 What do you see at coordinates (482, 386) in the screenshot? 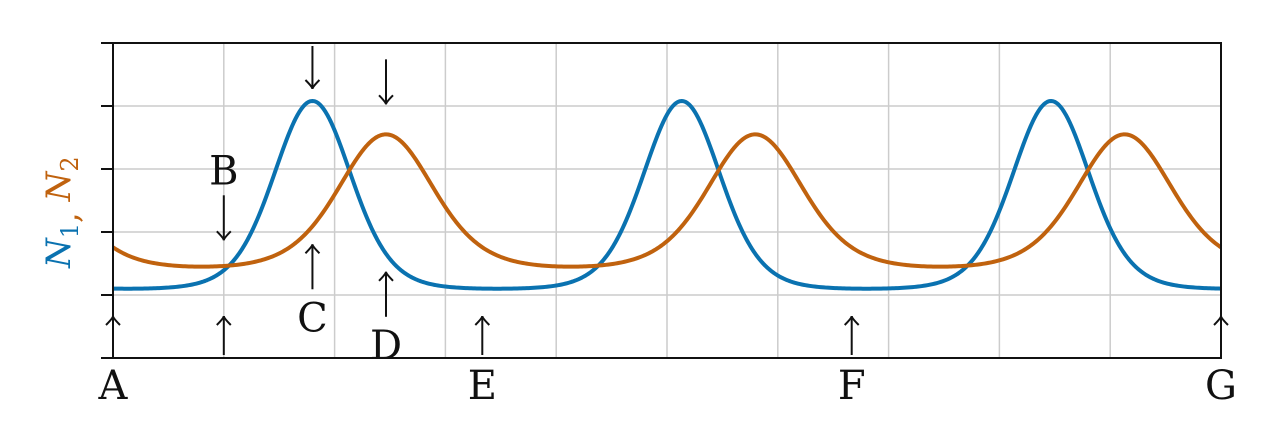
I see `x-tick-label-e: E` at bounding box center [482, 386].